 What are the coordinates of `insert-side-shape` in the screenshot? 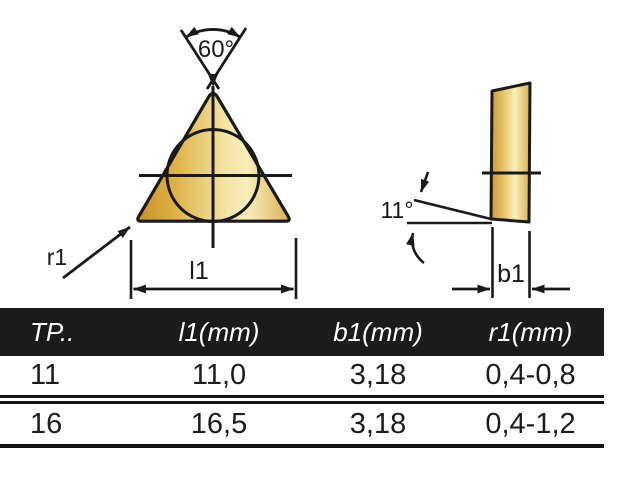 It's located at (510, 152).